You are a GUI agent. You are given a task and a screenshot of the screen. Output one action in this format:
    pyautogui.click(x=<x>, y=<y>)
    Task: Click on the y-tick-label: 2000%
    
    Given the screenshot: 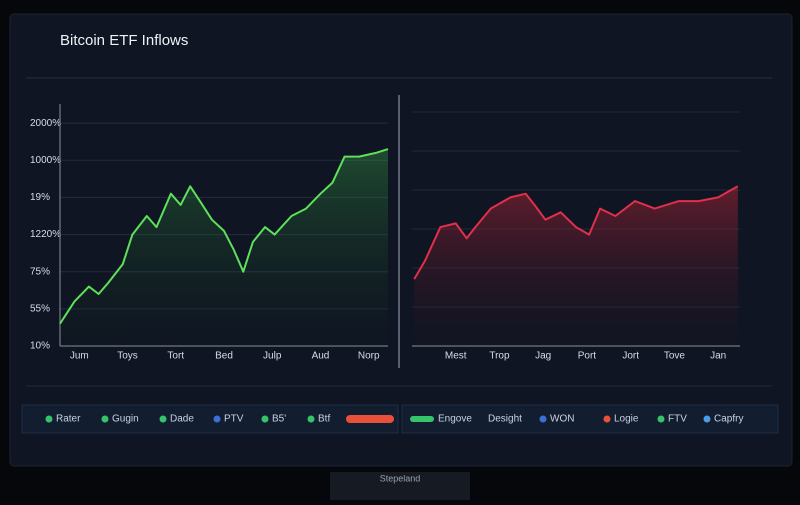 What is the action you would take?
    pyautogui.click(x=45, y=123)
    